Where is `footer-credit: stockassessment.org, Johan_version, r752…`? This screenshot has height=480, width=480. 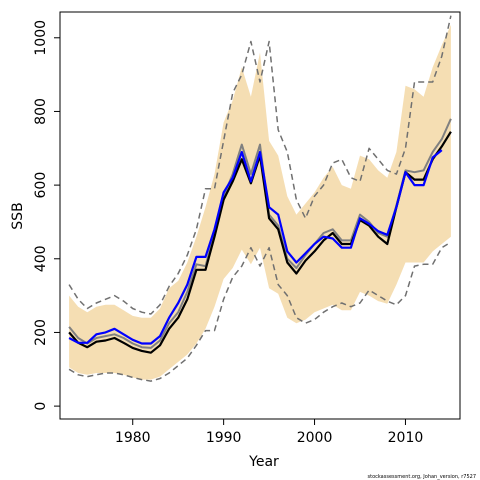 footer-credit: stockassessment.org, Johan_version, r752… is located at coordinates (422, 477).